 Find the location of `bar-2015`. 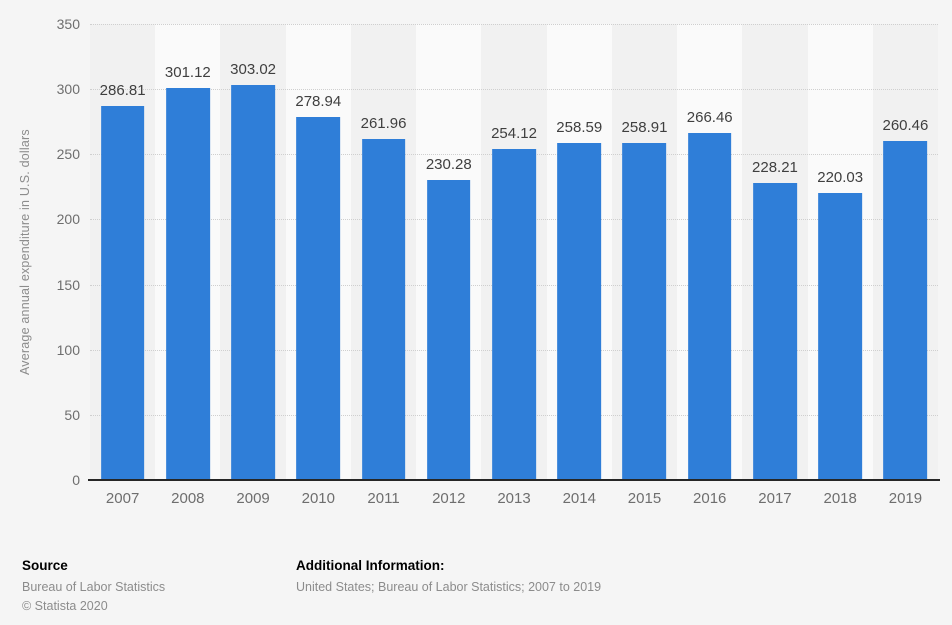

bar-2015 is located at coordinates (644, 311).